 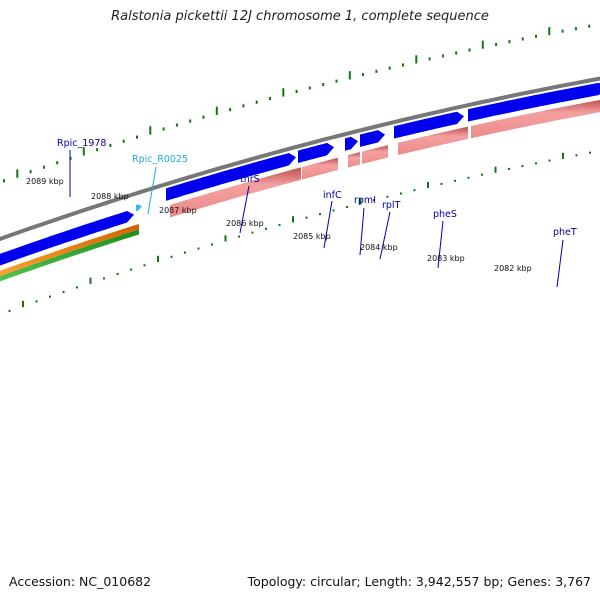 What do you see at coordinates (245, 223) in the screenshot?
I see `kbp-label: 2086 kbp` at bounding box center [245, 223].